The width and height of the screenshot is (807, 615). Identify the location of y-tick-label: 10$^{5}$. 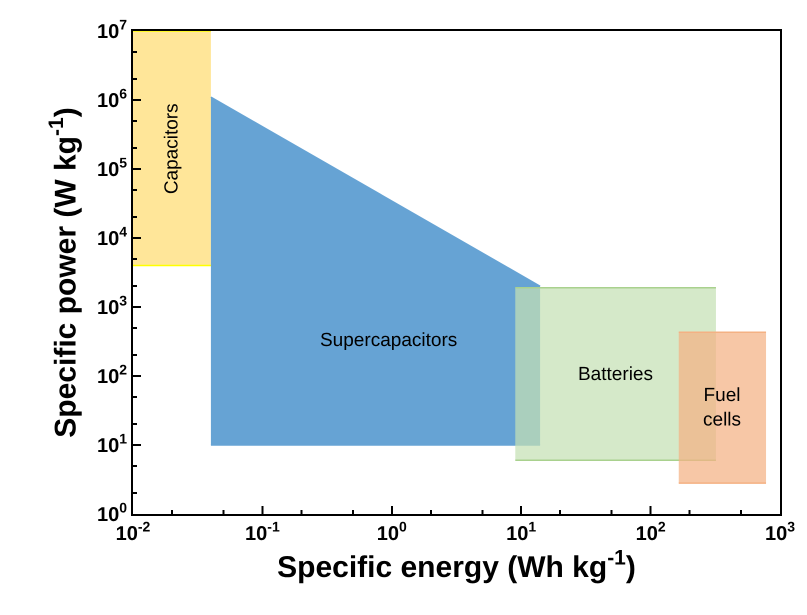
(112, 167).